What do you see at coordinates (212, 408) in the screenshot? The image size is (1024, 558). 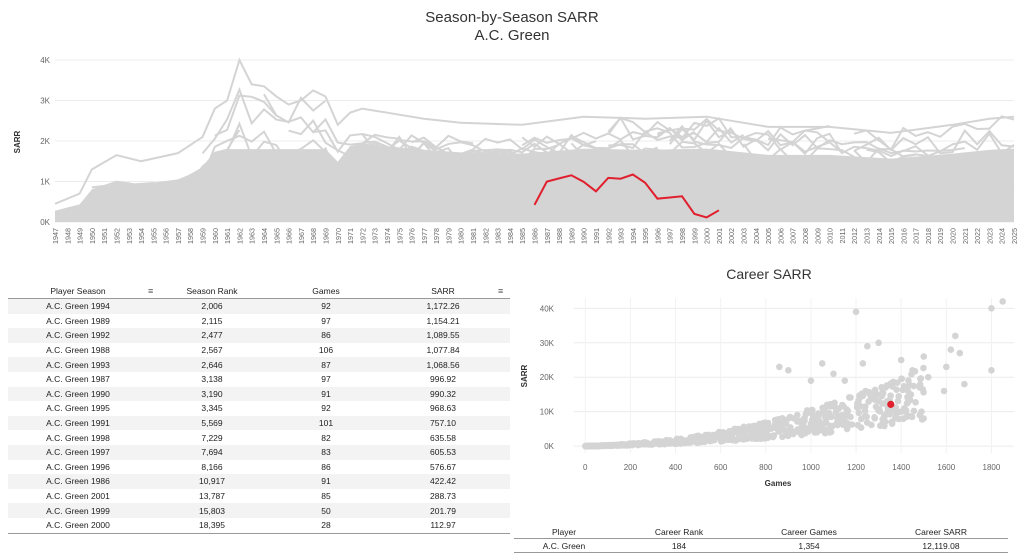 I see `table-cell: 3,345` at bounding box center [212, 408].